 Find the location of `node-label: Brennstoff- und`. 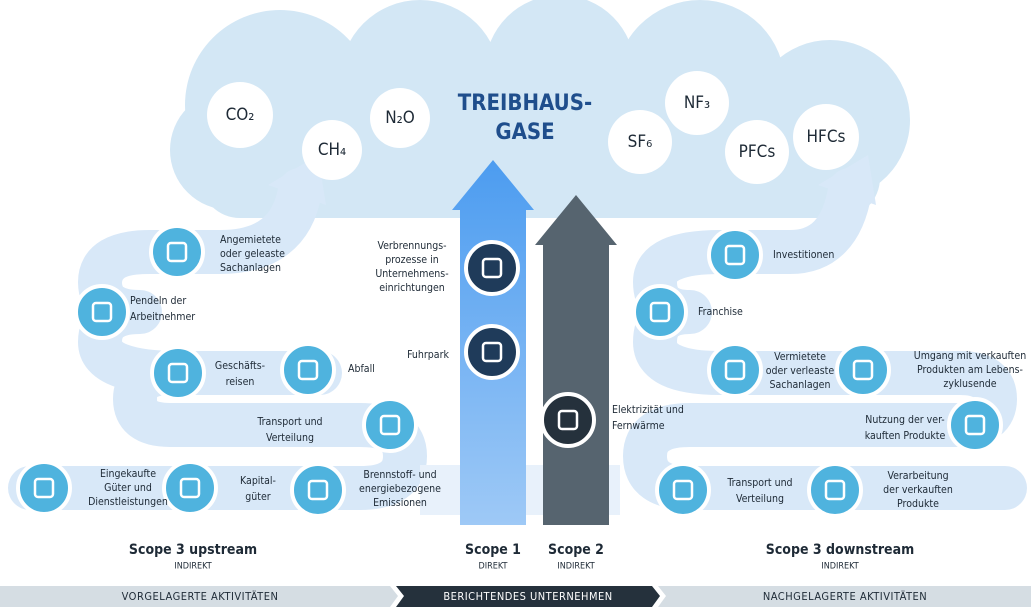

node-label: Brennstoff- und is located at coordinates (399, 475).